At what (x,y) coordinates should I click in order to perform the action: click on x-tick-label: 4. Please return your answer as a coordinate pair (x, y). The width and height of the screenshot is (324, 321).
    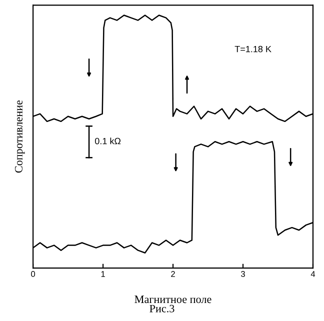
    Looking at the image, I should click on (313, 274).